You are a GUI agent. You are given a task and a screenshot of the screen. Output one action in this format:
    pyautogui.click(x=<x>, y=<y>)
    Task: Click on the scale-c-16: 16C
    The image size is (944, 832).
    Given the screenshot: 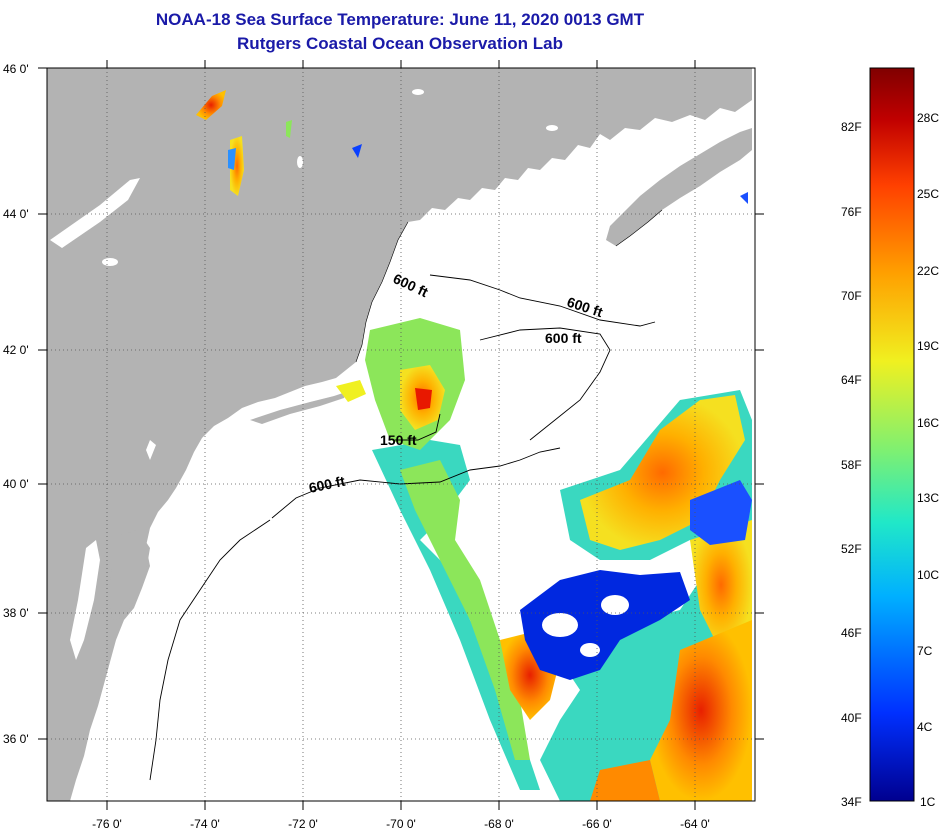 What is the action you would take?
    pyautogui.click(x=928, y=423)
    